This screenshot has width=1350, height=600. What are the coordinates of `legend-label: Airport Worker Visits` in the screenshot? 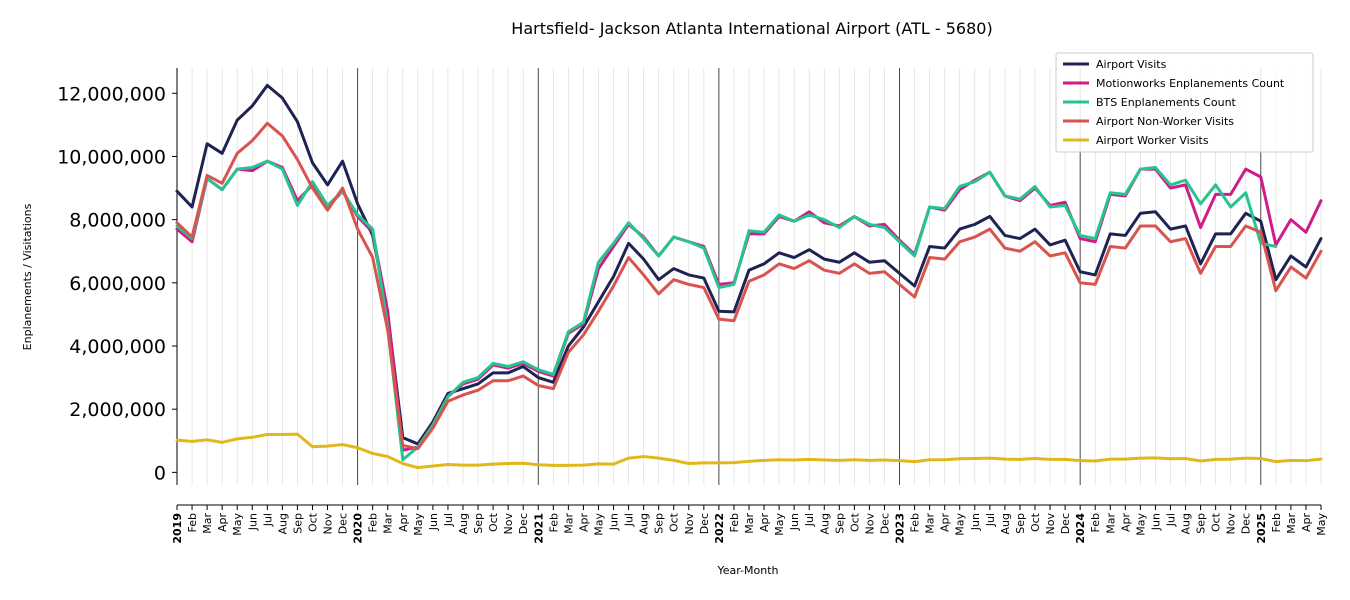 It's located at (1152, 140).